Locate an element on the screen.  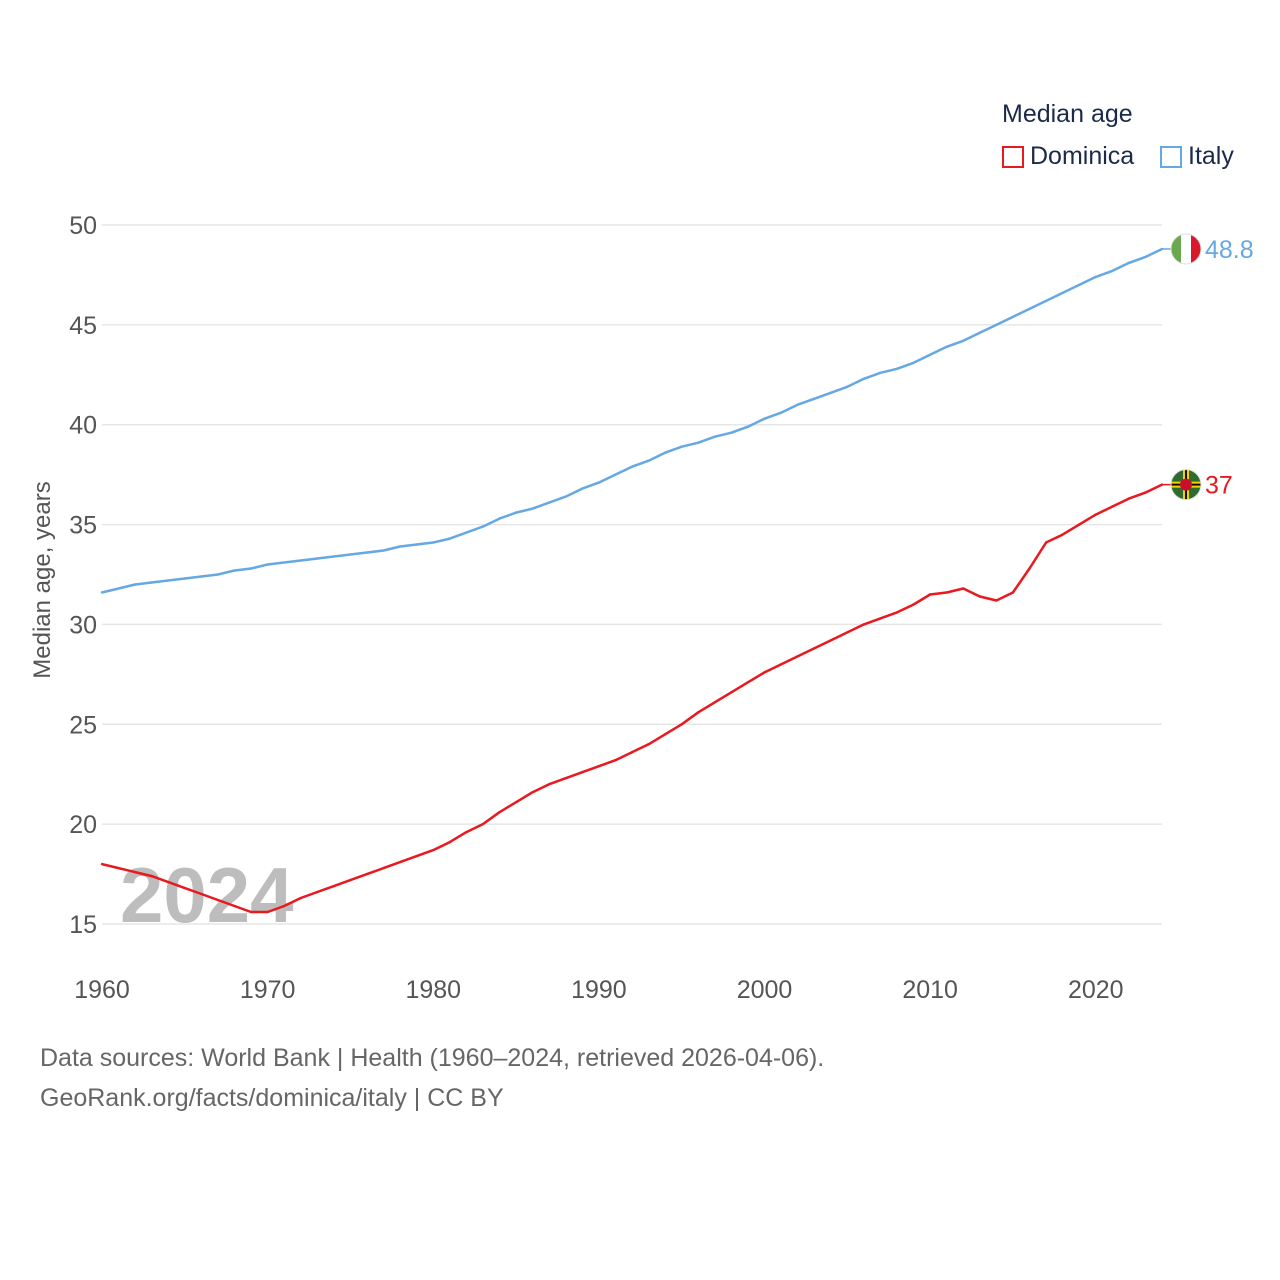
data-point-italy-1979 is located at coordinates (416, 544).